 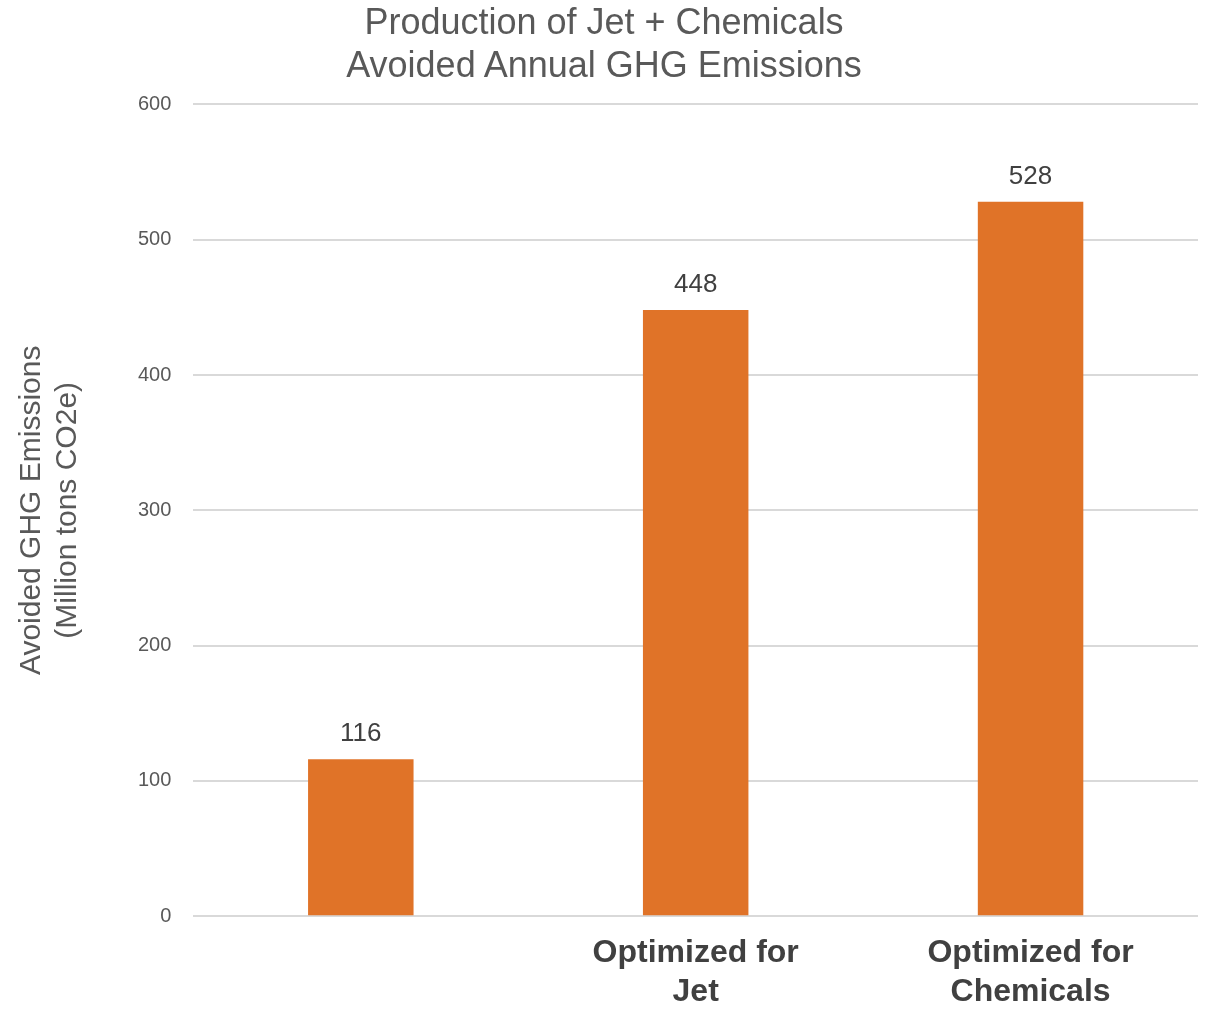 What do you see at coordinates (604, 42) in the screenshot?
I see `chart-title: Production of Jet + Chemicals Avoided Annual GHG Emissions` at bounding box center [604, 42].